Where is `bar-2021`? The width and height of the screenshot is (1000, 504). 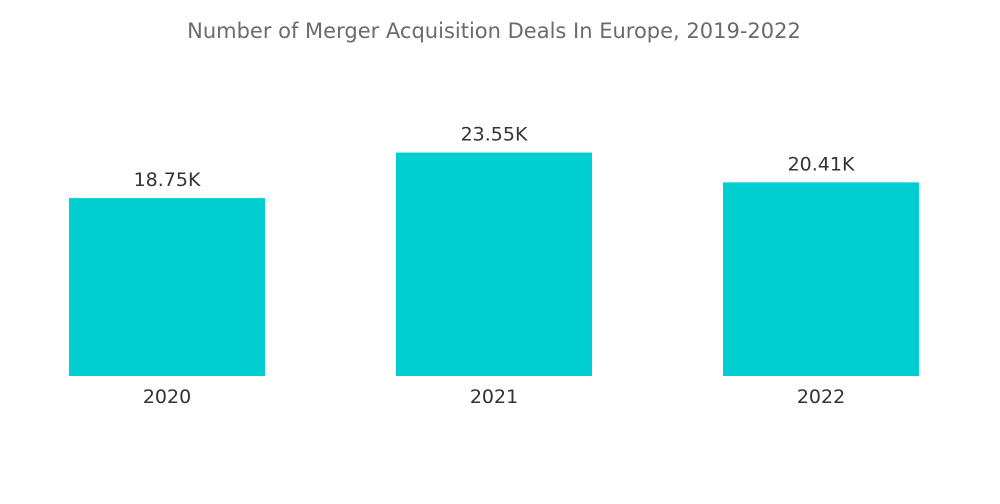 bar-2021 is located at coordinates (494, 264).